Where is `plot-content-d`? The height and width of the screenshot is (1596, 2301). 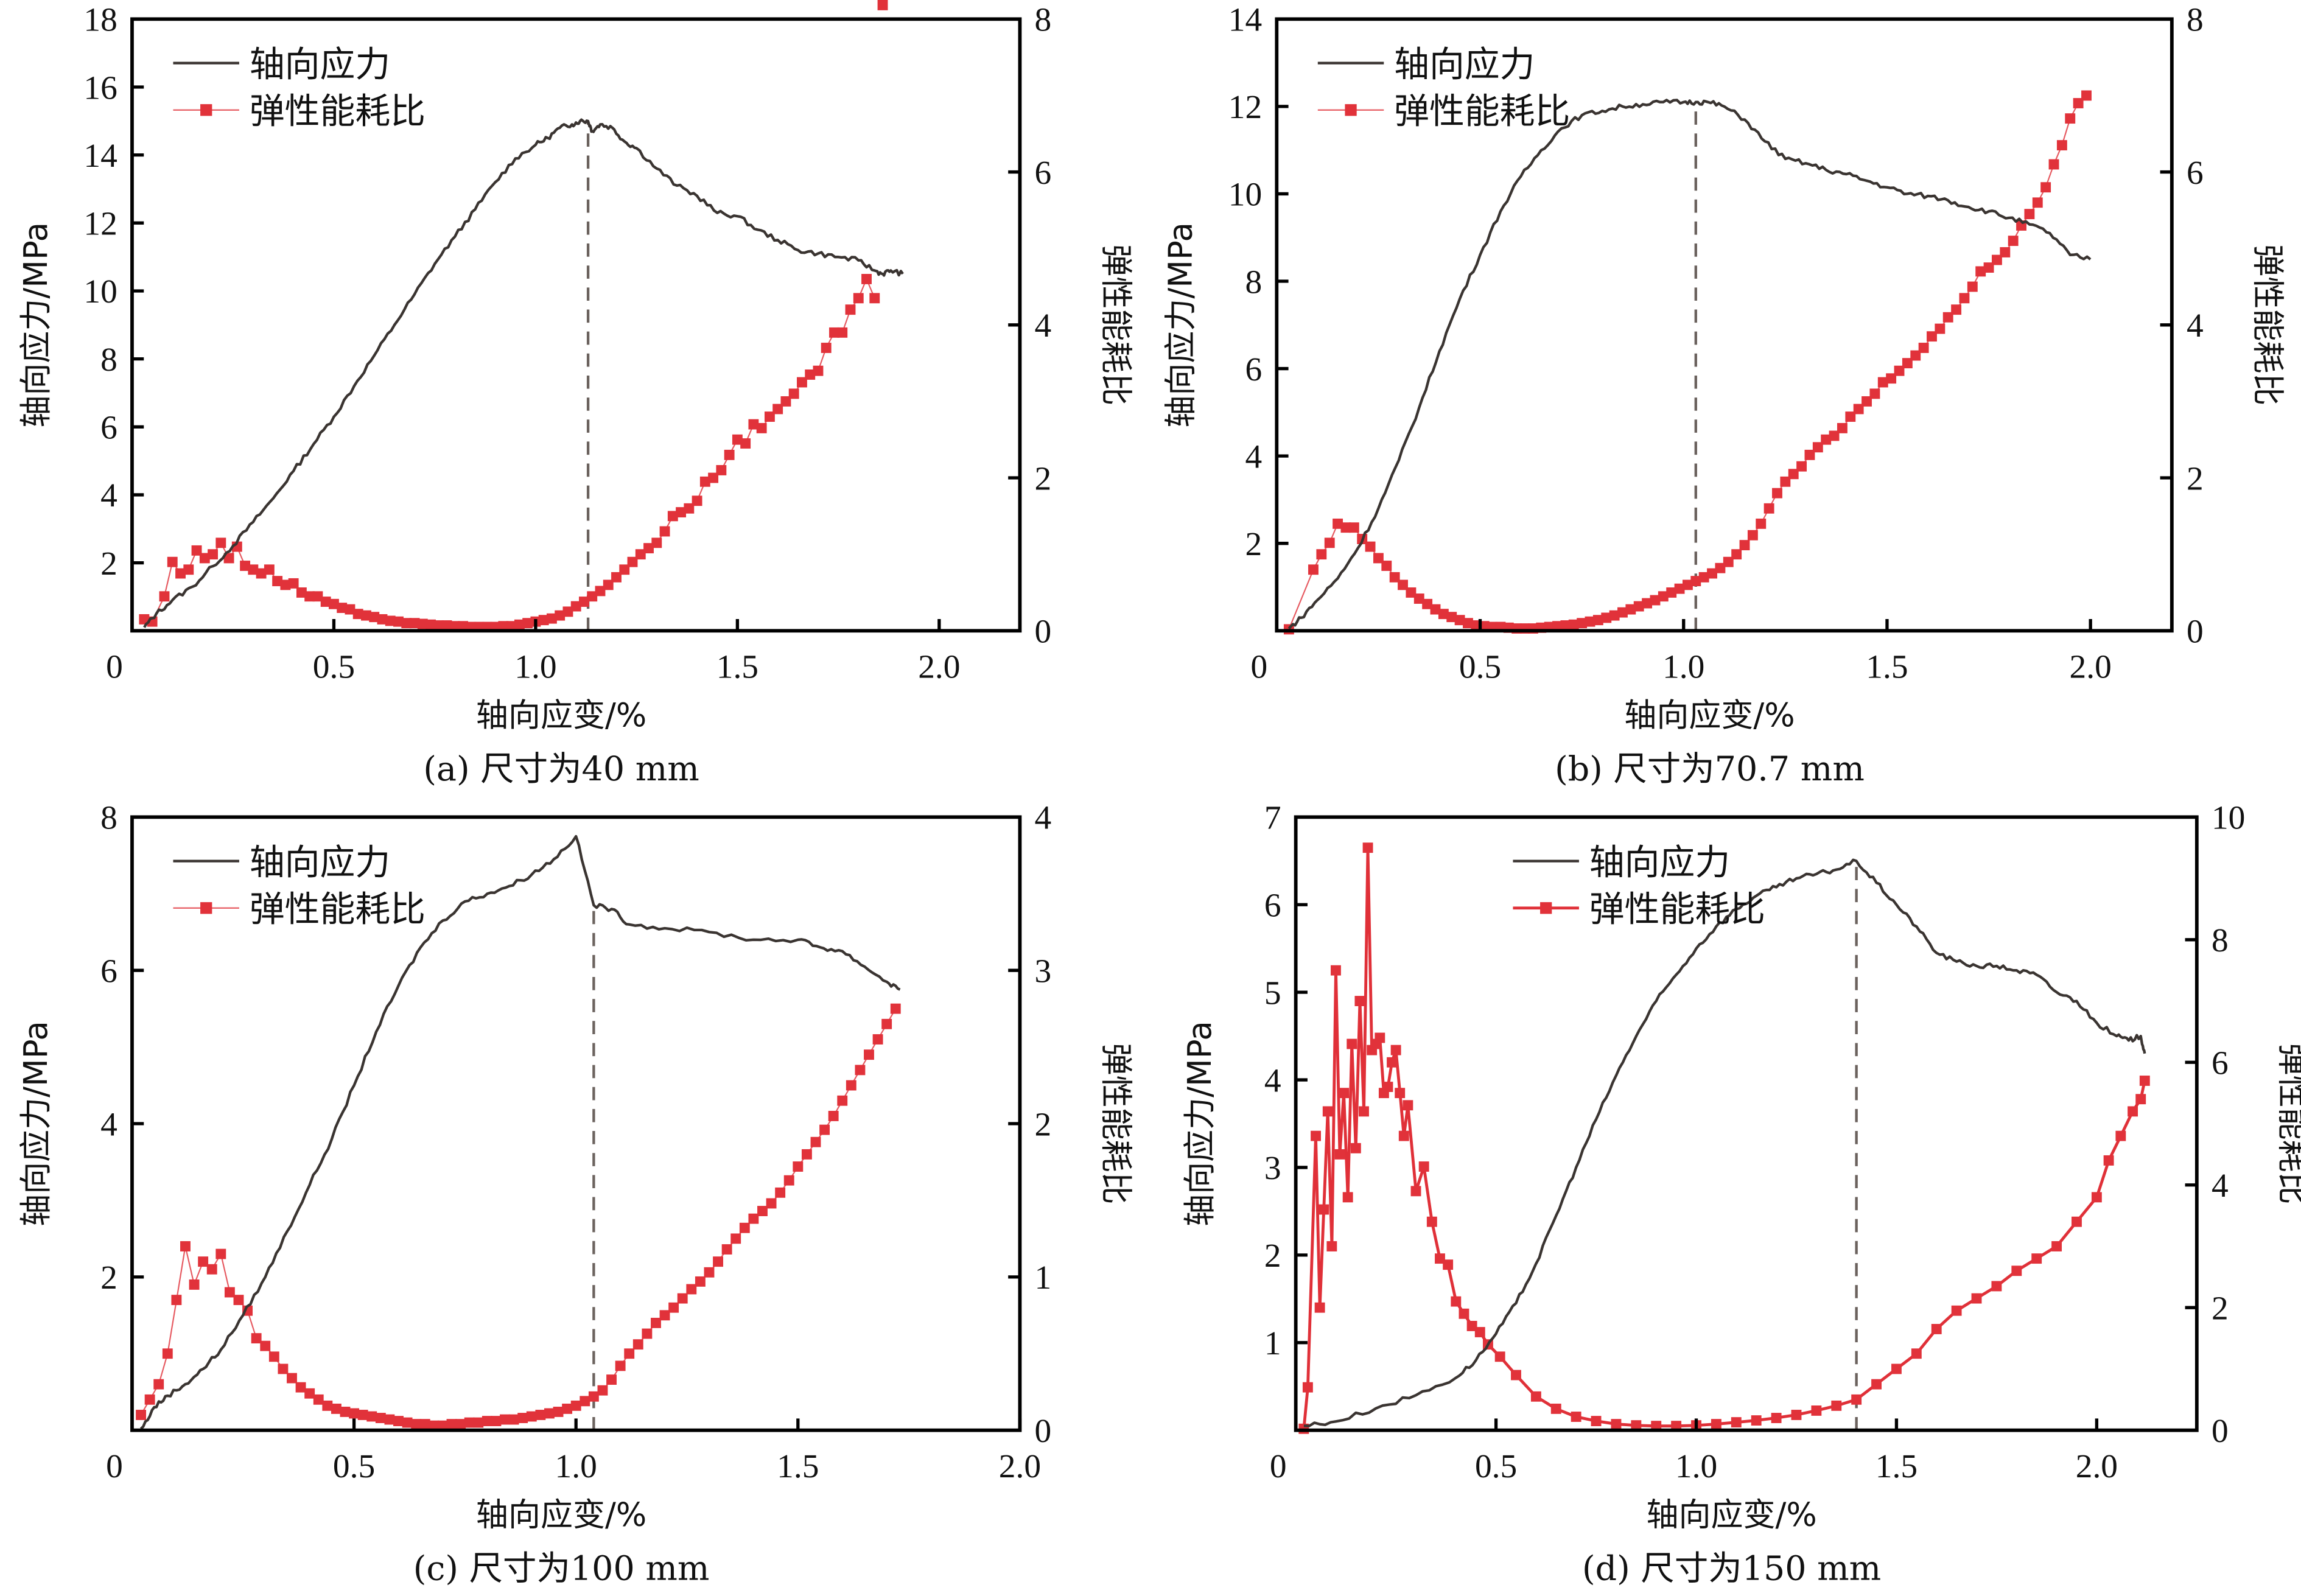
plot-content-d is located at coordinates (1724, 1138).